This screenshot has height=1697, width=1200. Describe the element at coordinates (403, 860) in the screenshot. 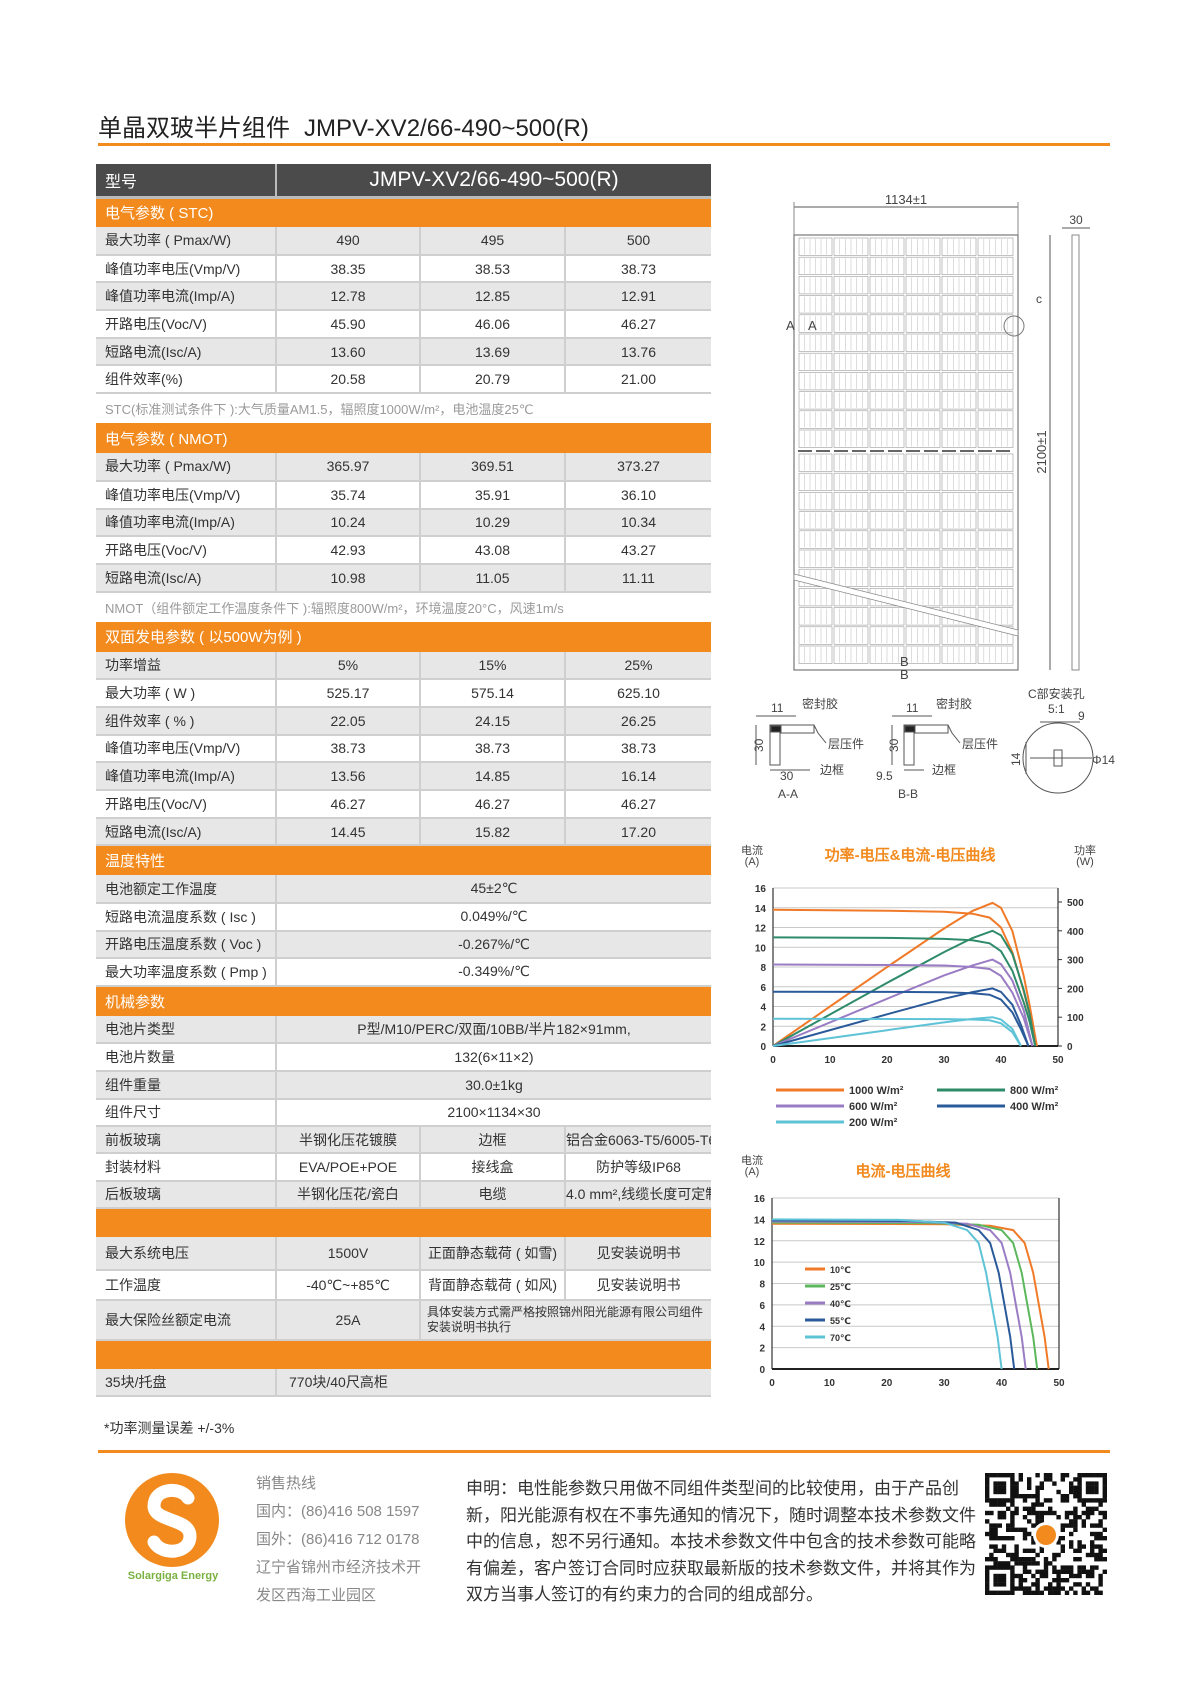

I see `section-header-label: 温度特性` at that location.